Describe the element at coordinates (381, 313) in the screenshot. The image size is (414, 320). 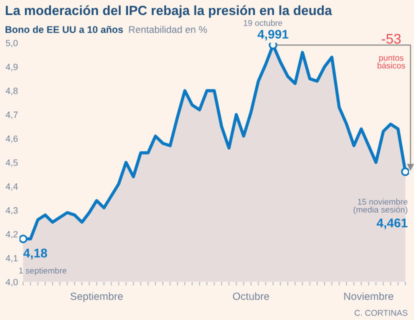
I see `text: C. CORTINAS` at that location.